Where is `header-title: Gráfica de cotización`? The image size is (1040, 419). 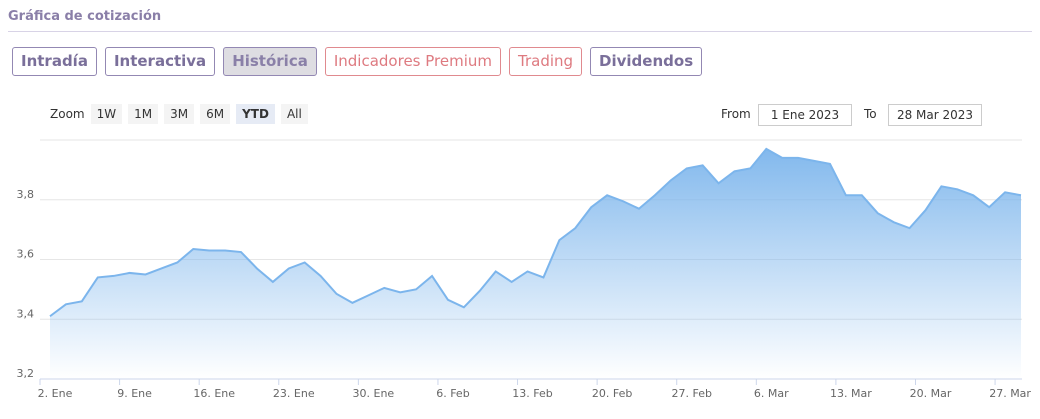
header-title: Gráfica de cotización is located at coordinates (85, 16).